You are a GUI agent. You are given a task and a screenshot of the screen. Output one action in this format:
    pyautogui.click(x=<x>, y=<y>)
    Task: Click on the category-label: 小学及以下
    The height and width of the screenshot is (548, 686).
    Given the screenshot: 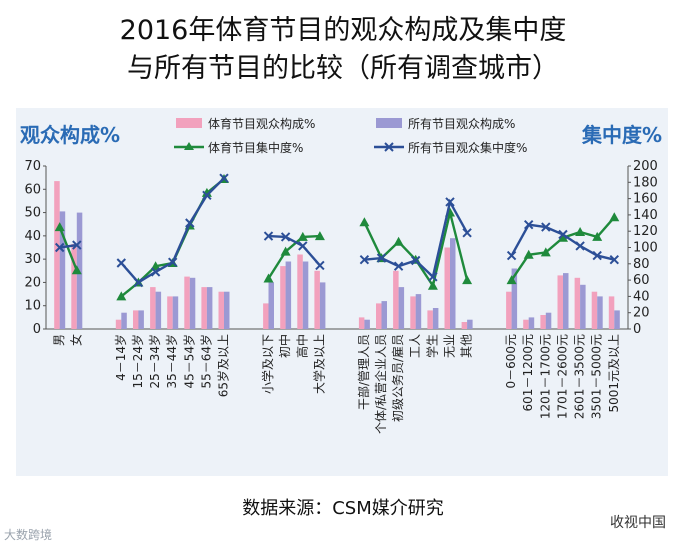 What is the action you would take?
    pyautogui.click(x=267, y=364)
    